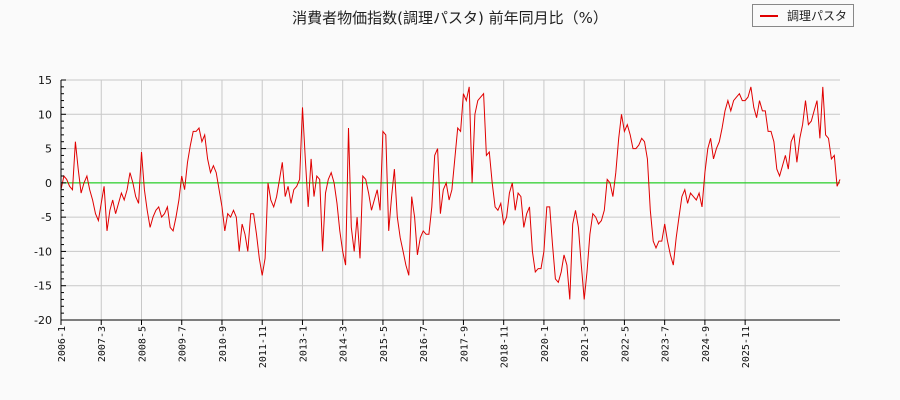  I want to click on svg-text: 2008-5, so click(142, 344).